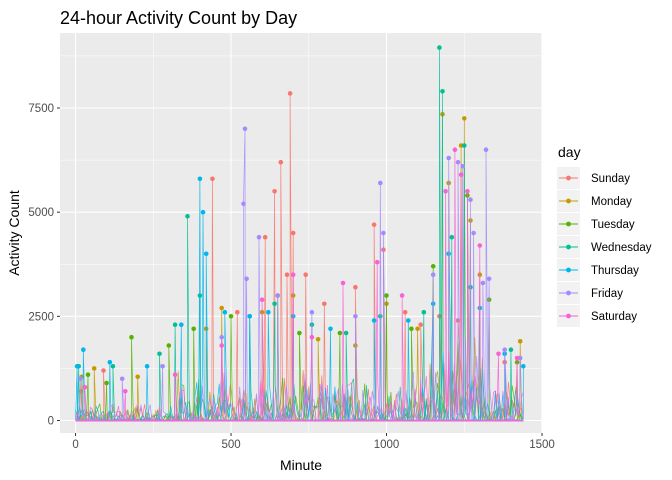  I want to click on x-tick-label: 500, so click(230, 445).